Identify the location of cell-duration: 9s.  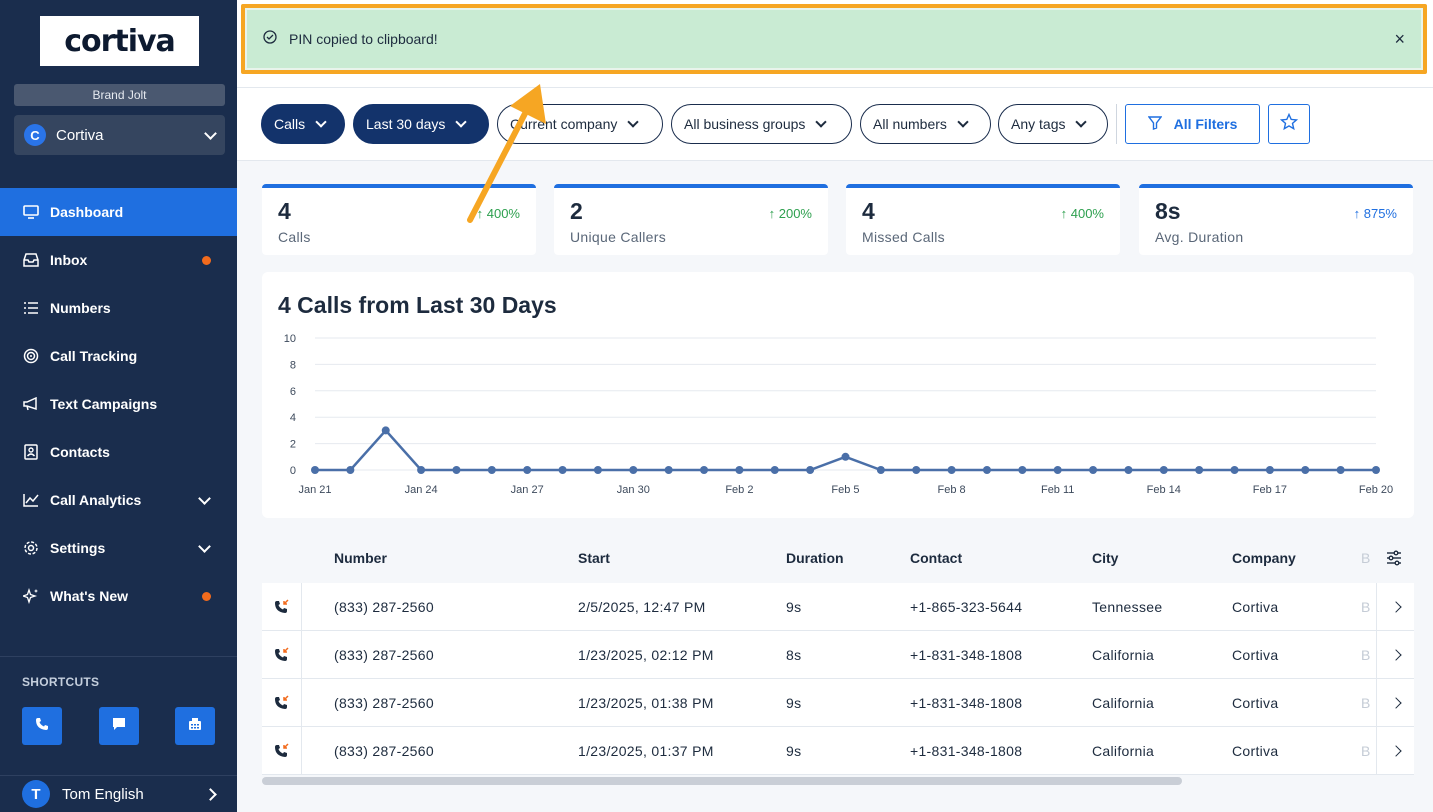
(794, 607).